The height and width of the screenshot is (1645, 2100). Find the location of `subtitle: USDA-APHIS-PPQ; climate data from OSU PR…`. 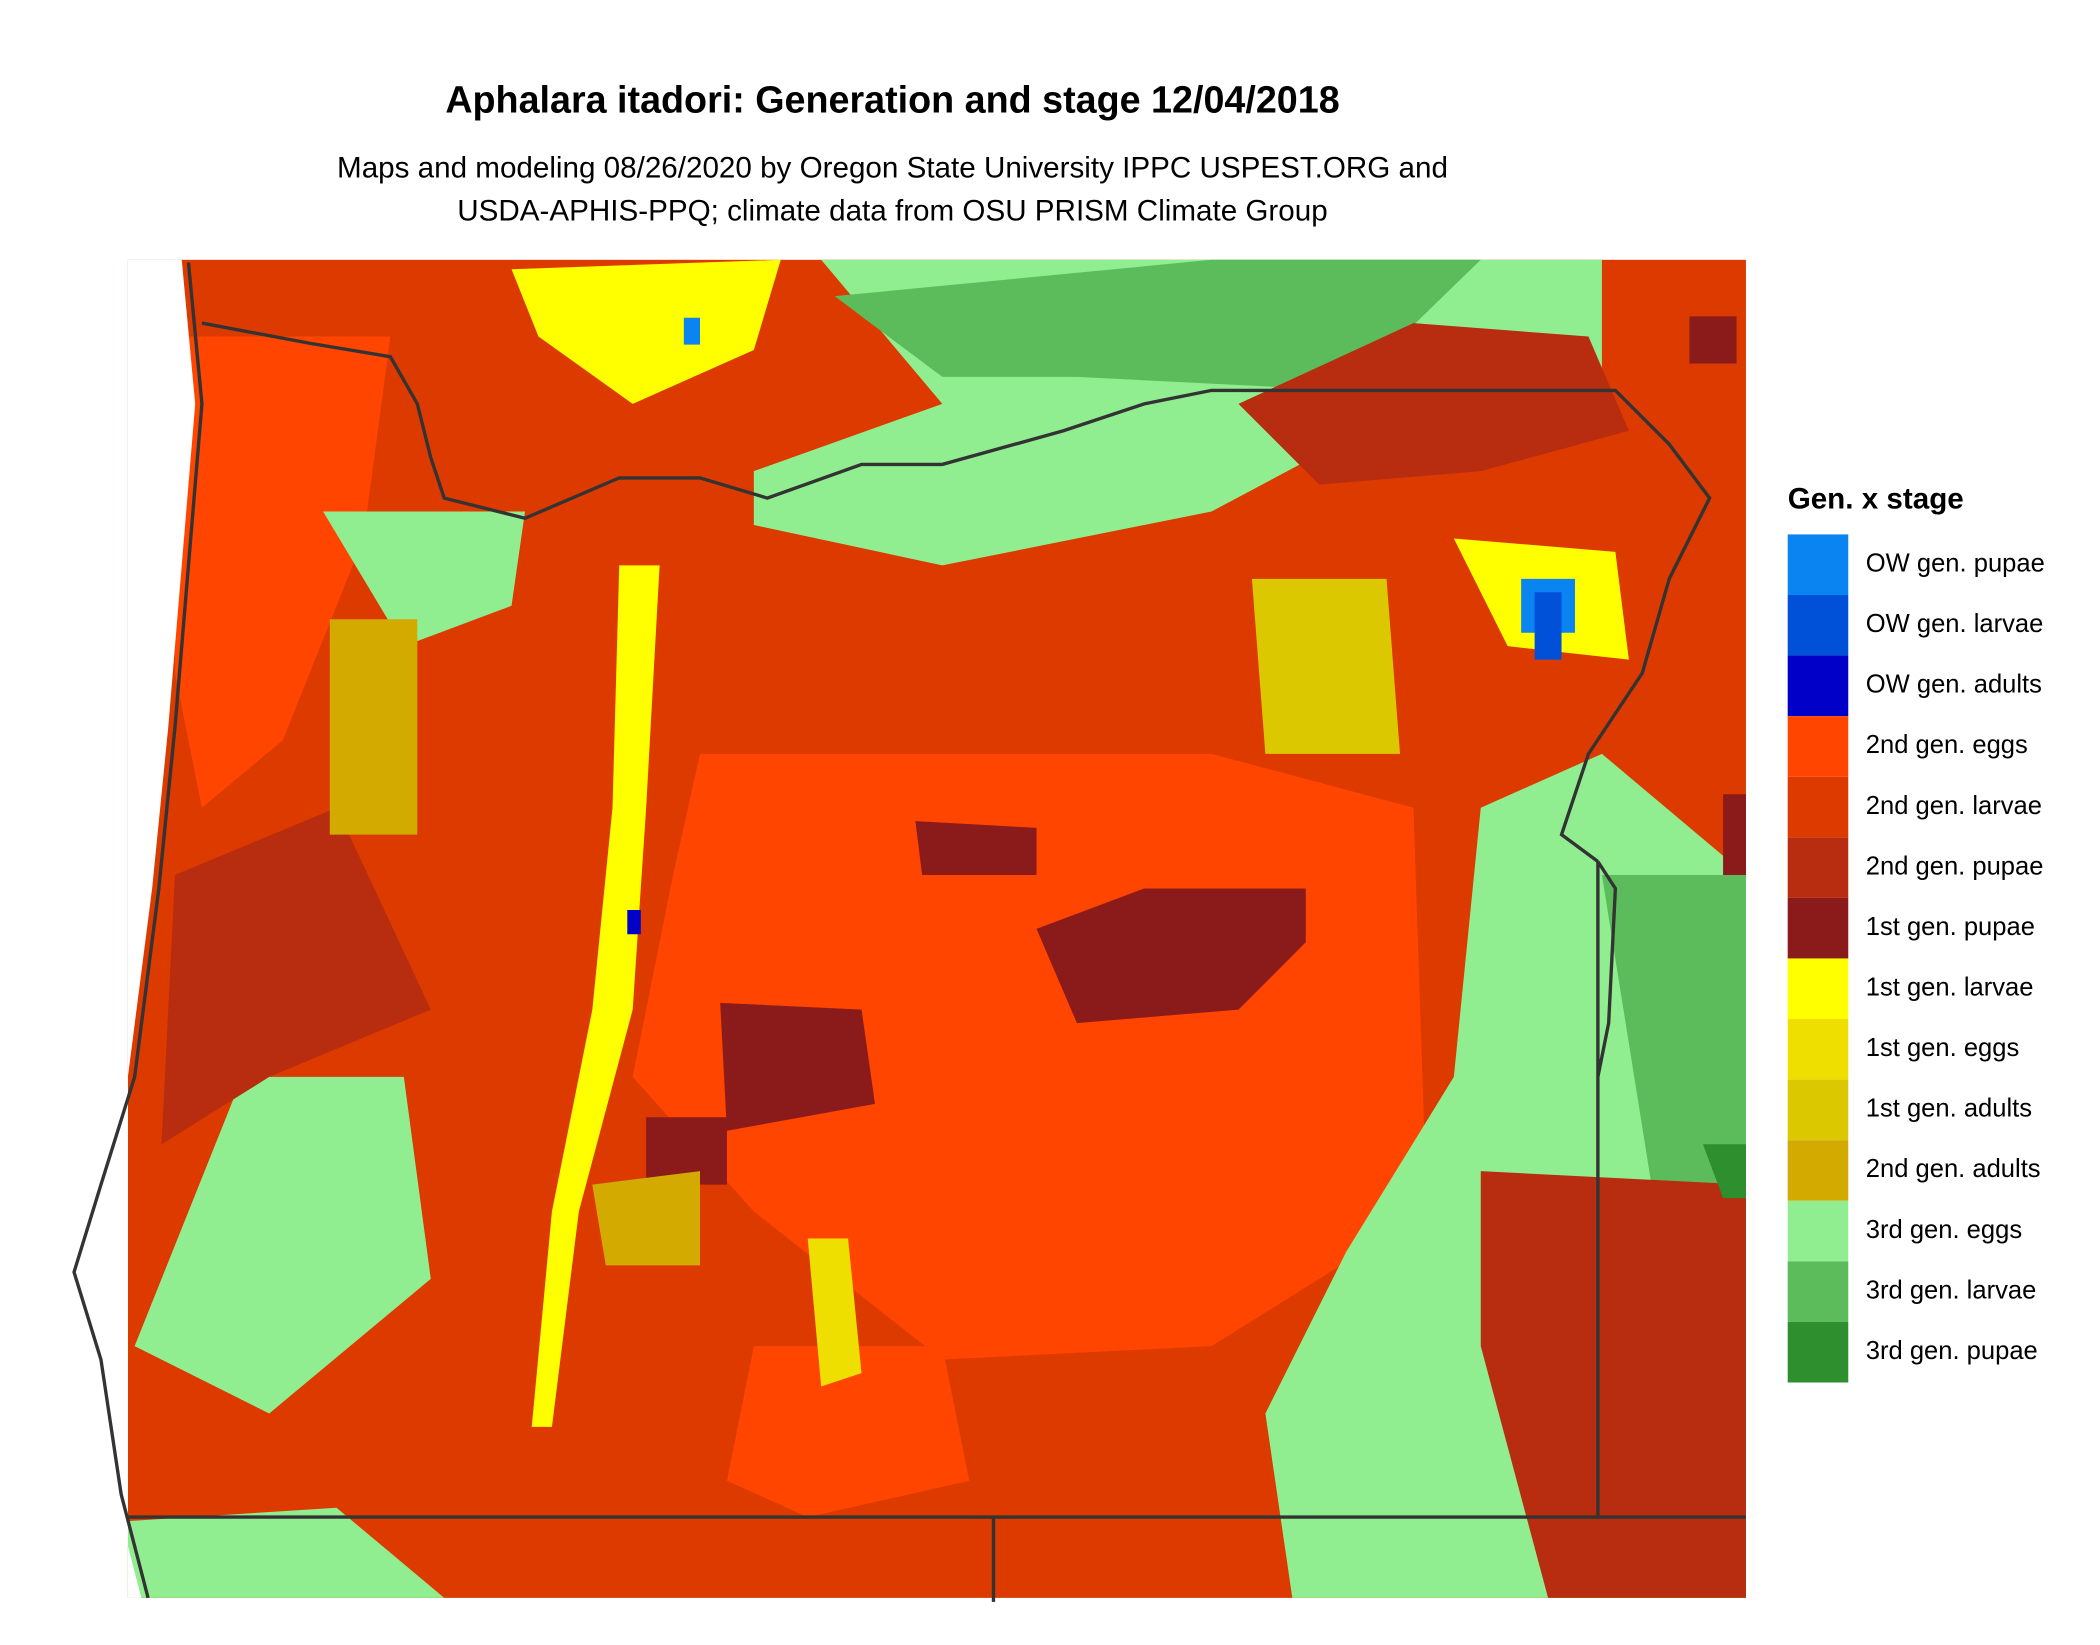

subtitle: USDA-APHIS-PPQ; climate data from OSU PR… is located at coordinates (892, 211).